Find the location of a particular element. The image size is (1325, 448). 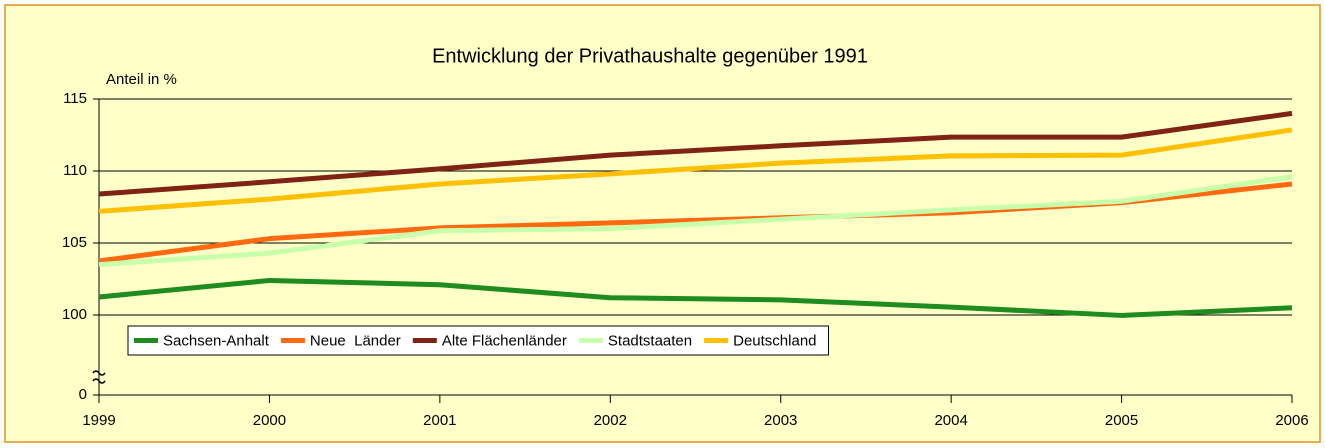

x-tick-label: 2000 is located at coordinates (269, 420).